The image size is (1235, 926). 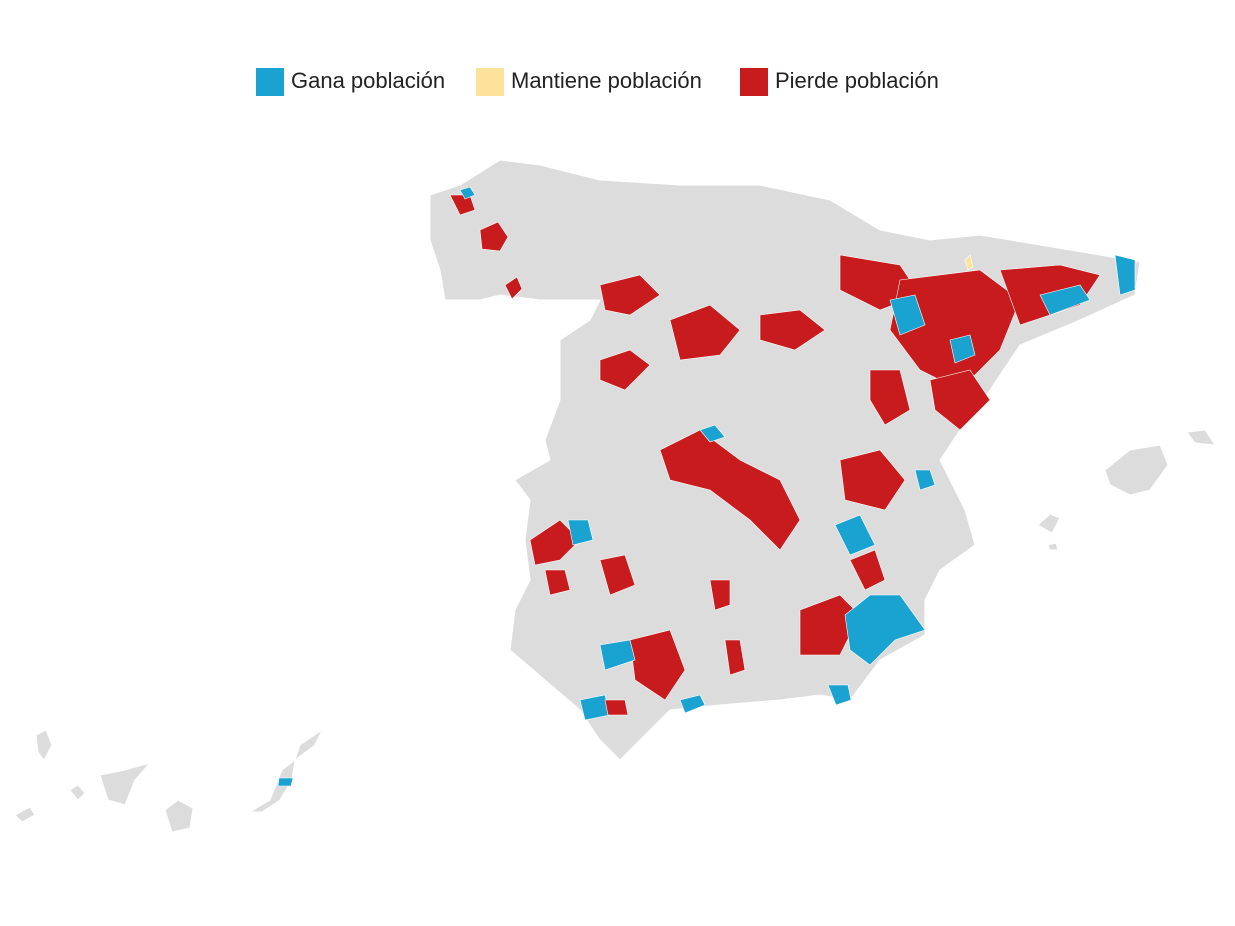 What do you see at coordinates (606, 80) in the screenshot?
I see `legend-label: Mantiene población` at bounding box center [606, 80].